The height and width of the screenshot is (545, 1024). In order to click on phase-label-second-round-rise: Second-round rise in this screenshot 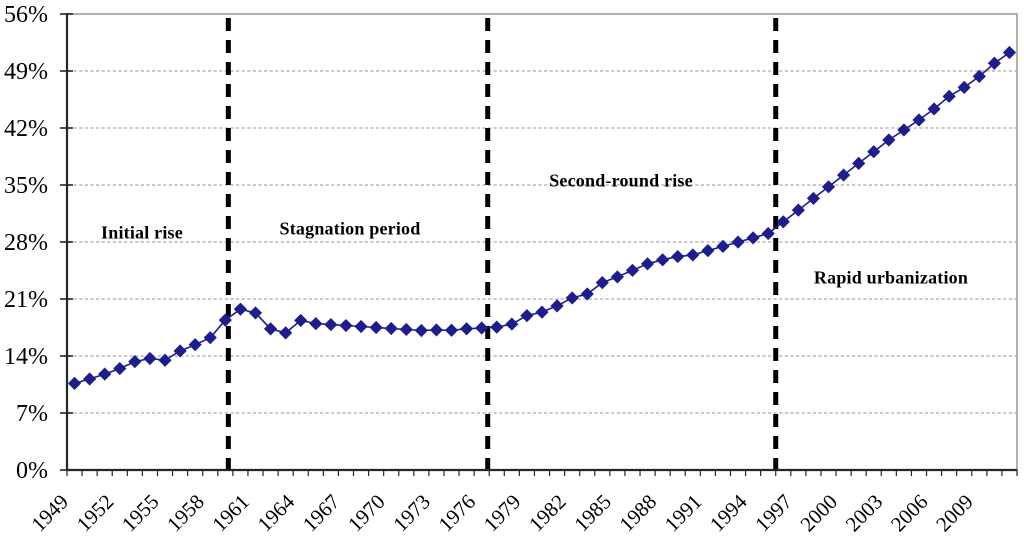, I will do `click(621, 180)`.